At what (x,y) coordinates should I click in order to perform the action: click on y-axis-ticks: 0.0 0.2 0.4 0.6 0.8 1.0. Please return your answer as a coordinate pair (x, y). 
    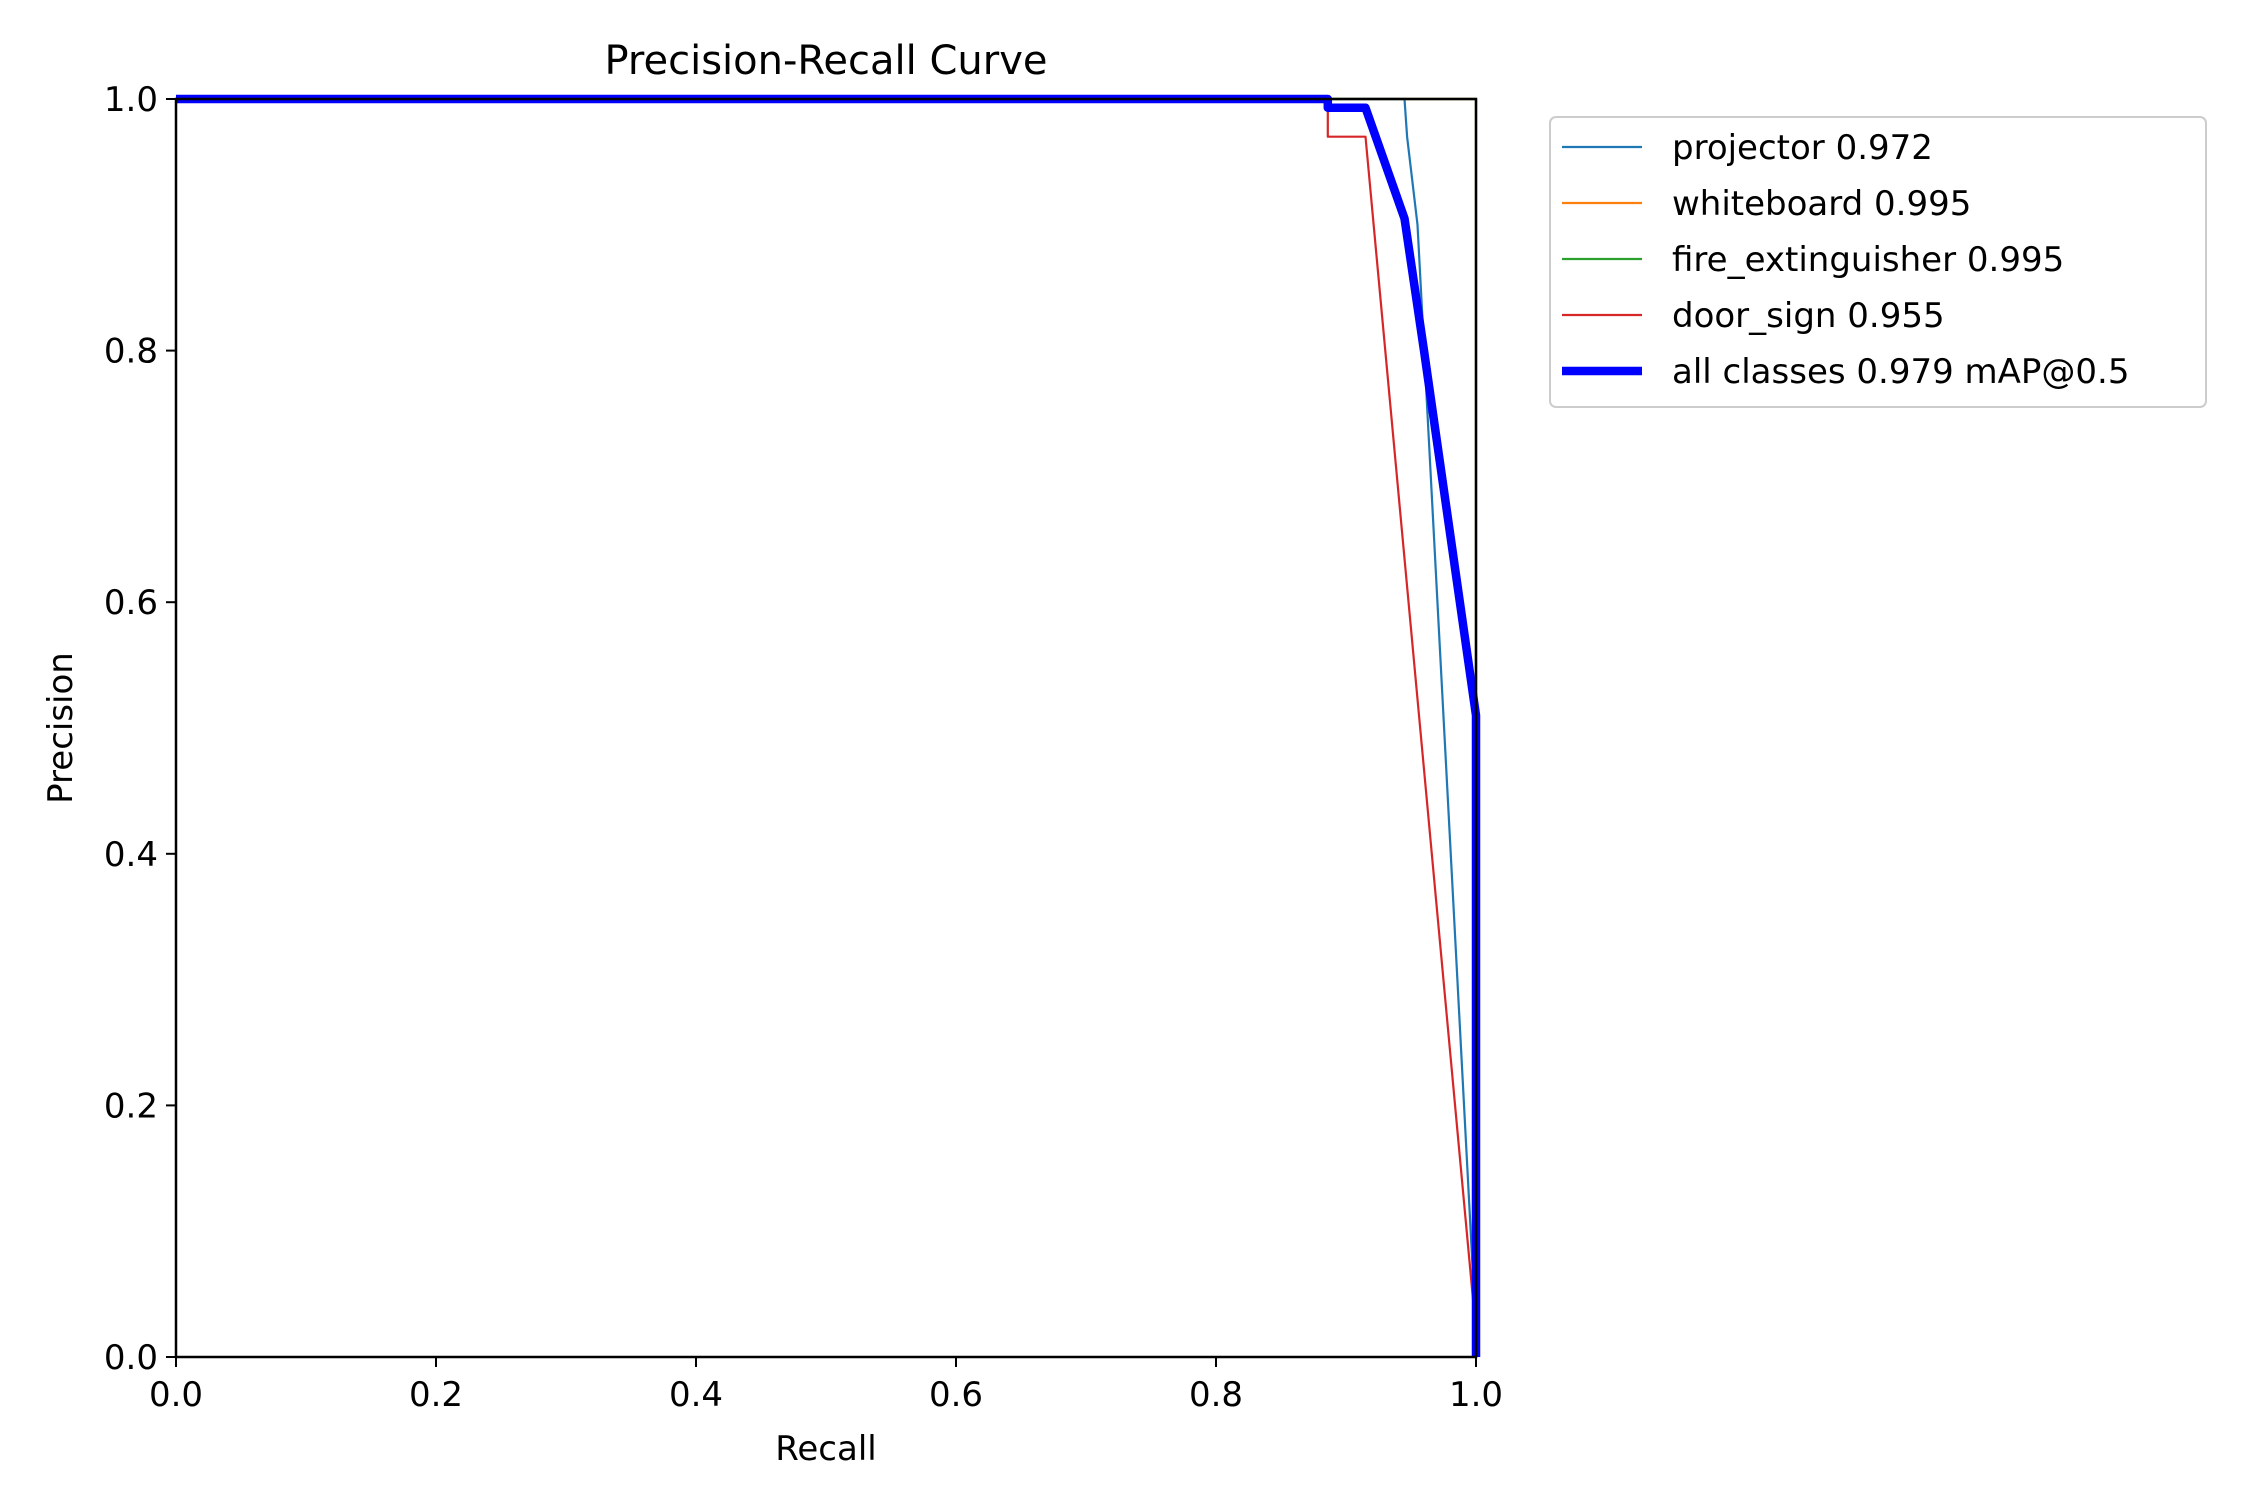
    Looking at the image, I should click on (140, 729).